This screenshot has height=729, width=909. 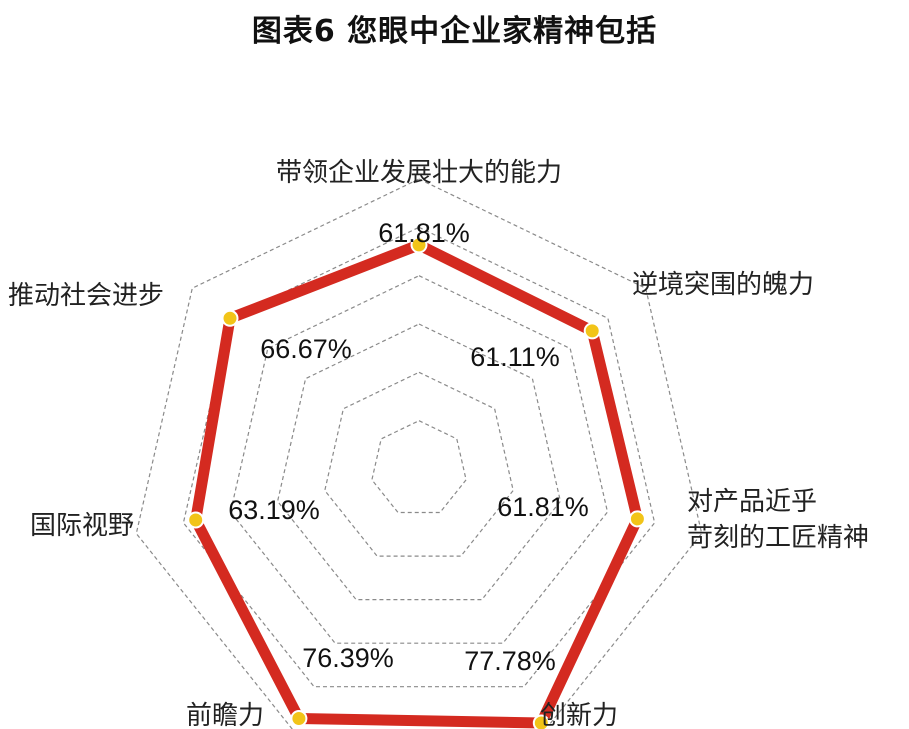 I want to click on axis-label-4: 创新力, so click(x=579, y=715).